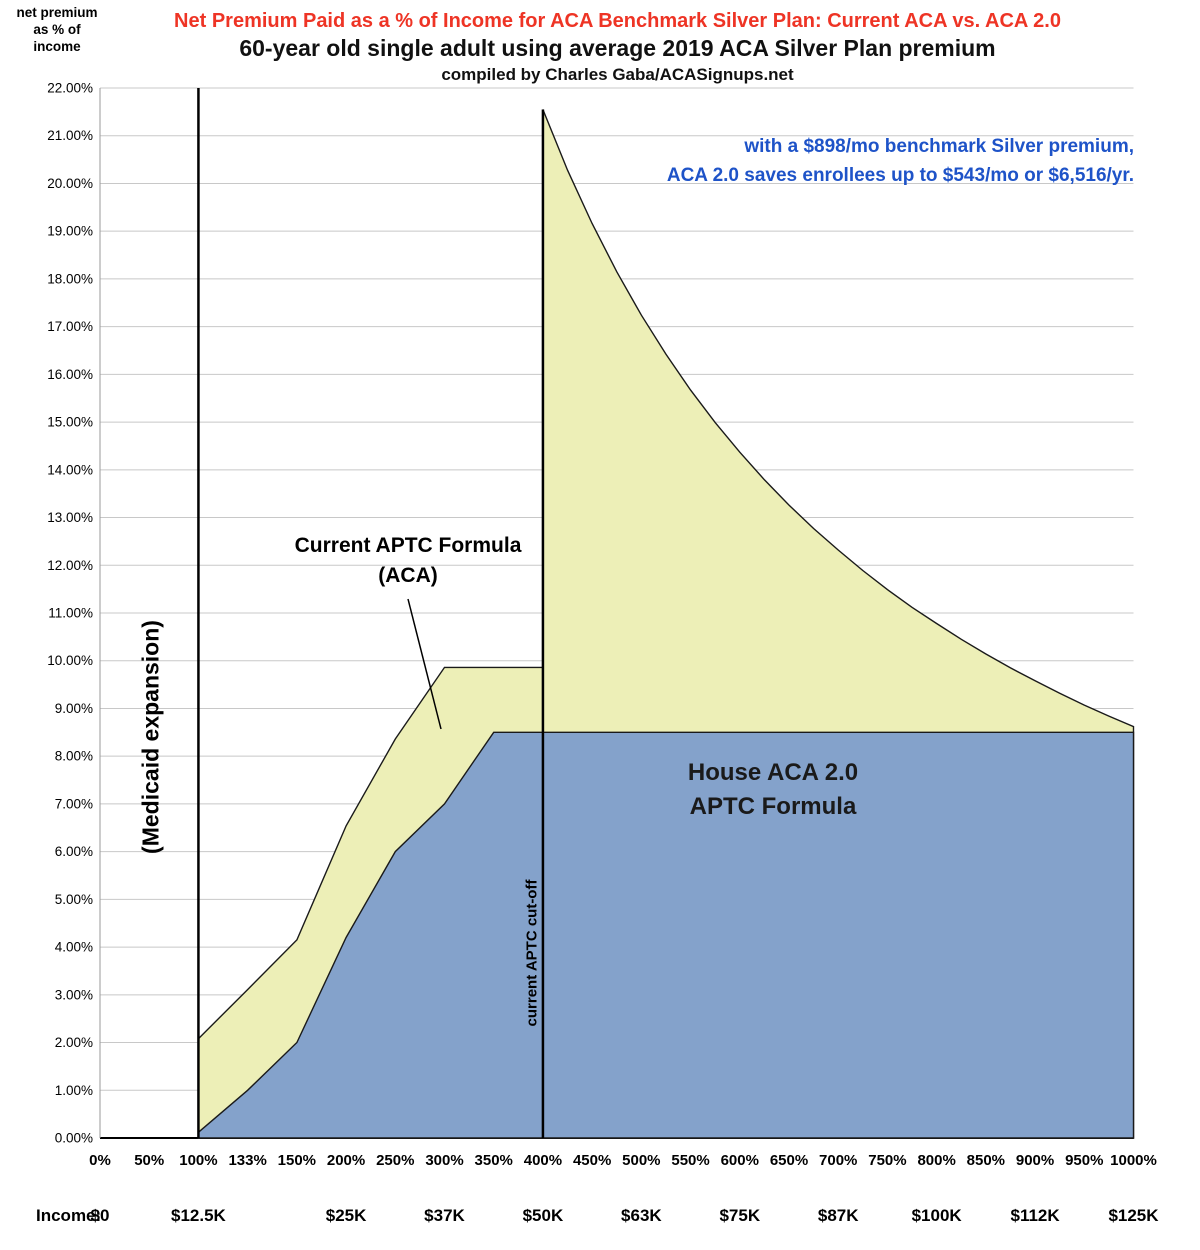 This screenshot has height=1250, width=1200. I want to click on income-axis-value: $0, so click(100, 1215).